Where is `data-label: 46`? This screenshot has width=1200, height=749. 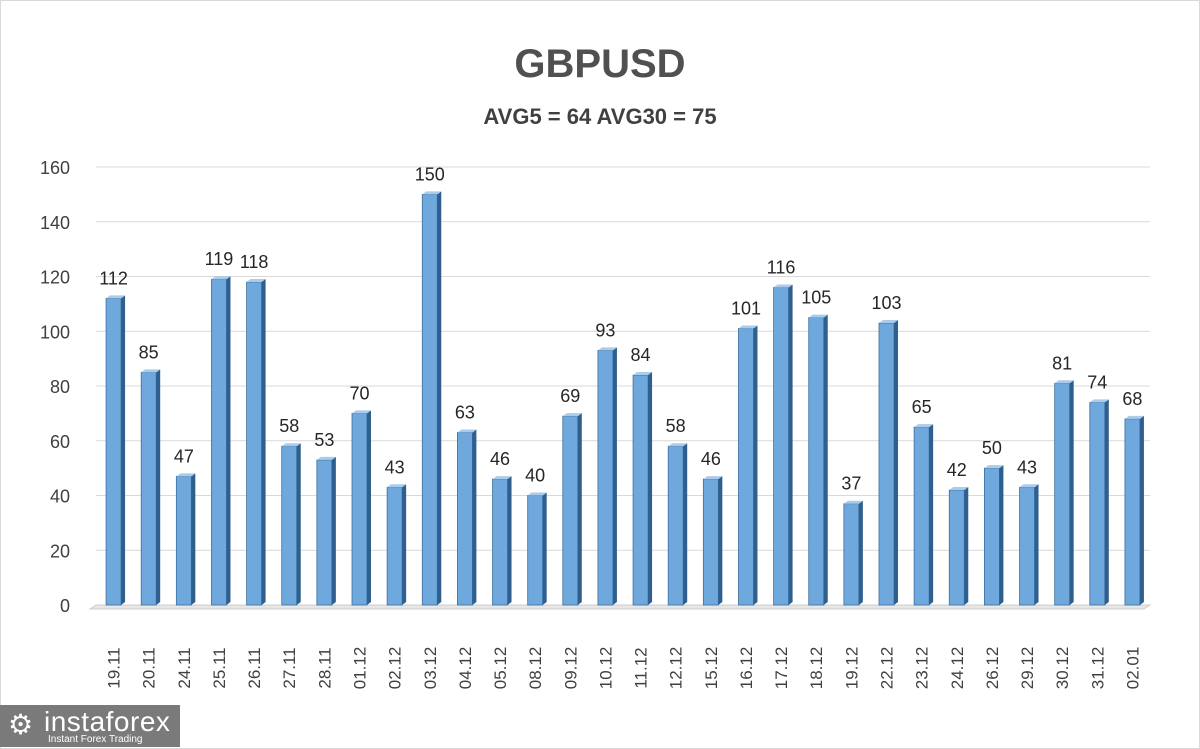 data-label: 46 is located at coordinates (711, 459).